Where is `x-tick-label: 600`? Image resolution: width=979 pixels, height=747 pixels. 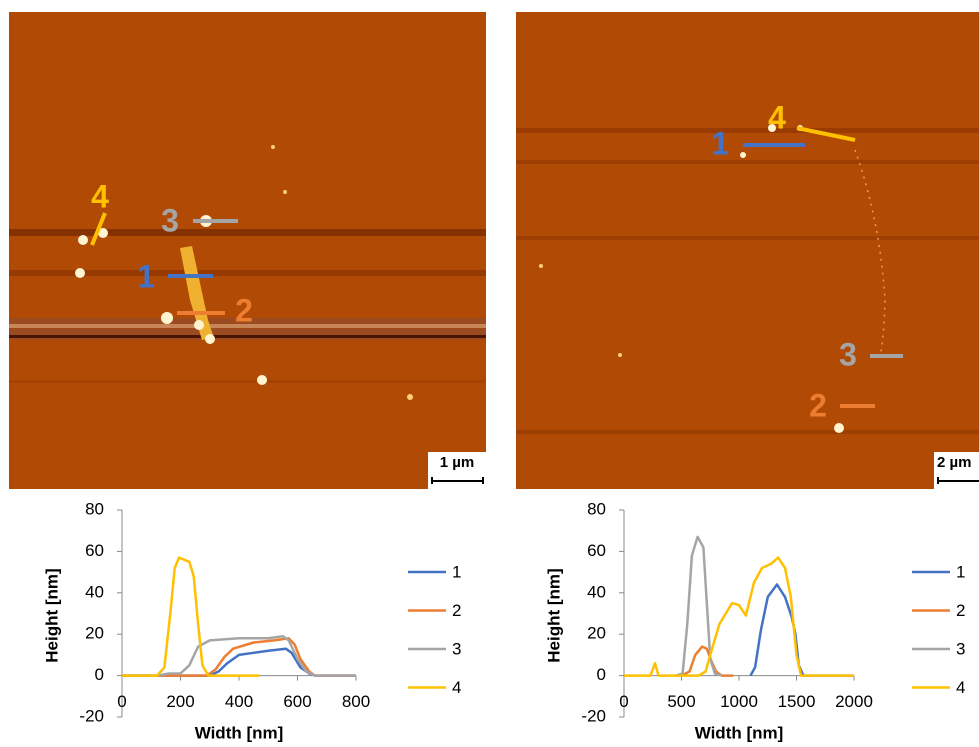 x-tick-label: 600 is located at coordinates (297, 701).